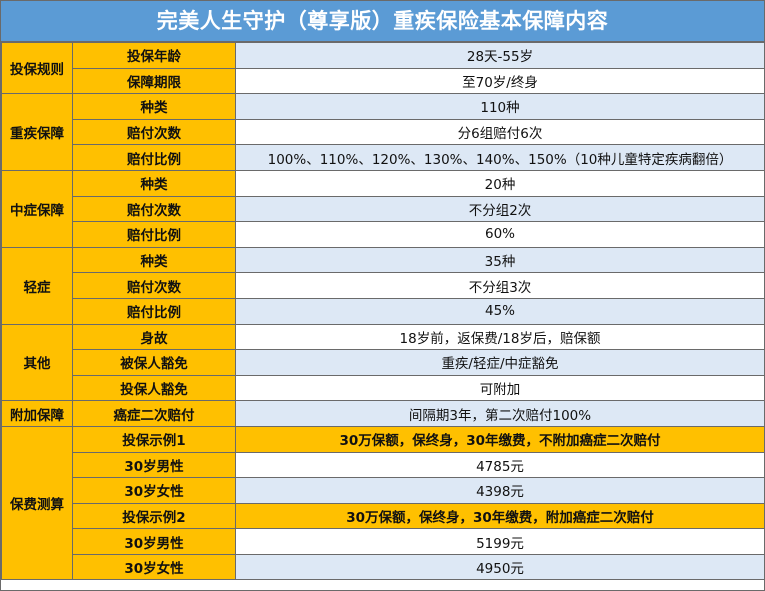 The height and width of the screenshot is (591, 765). Describe the element at coordinates (154, 81) in the screenshot. I see `row-label: 保障期限` at that location.